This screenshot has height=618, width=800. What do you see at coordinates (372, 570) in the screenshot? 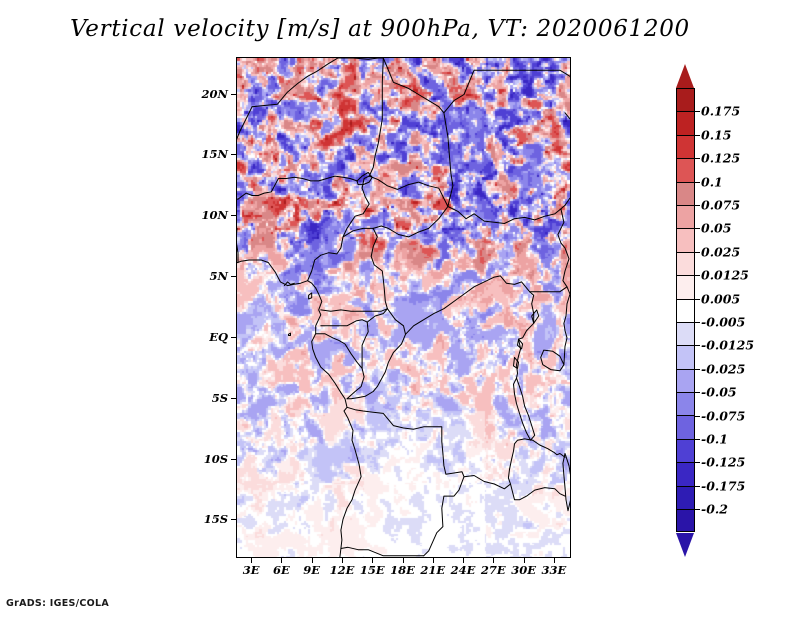
I see `x-axis-tick-label: 15E` at bounding box center [372, 570].